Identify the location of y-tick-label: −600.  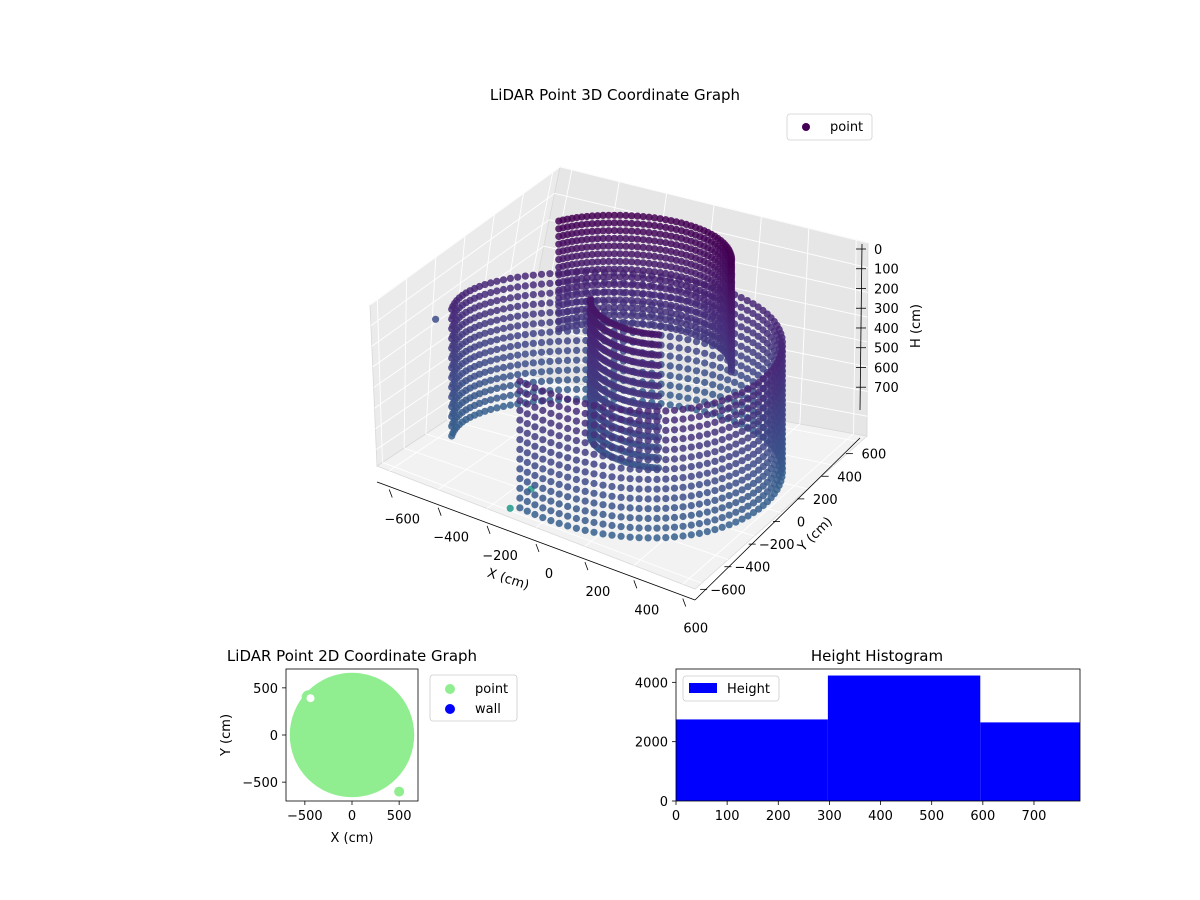
(728, 590).